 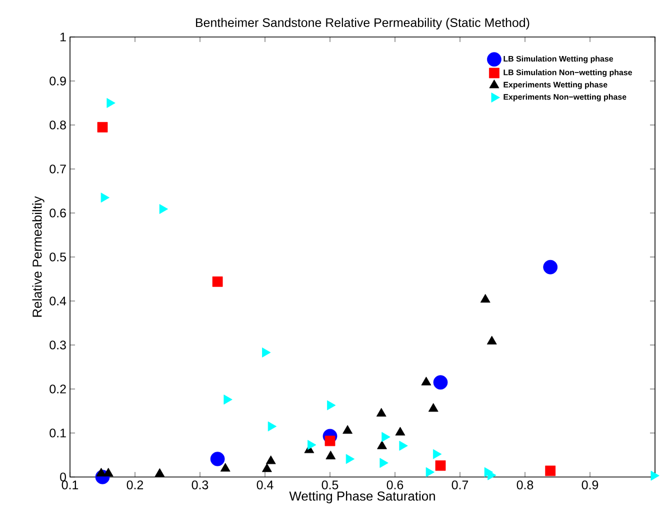 I want to click on y-tick-label: 0.6, so click(x=58, y=213).